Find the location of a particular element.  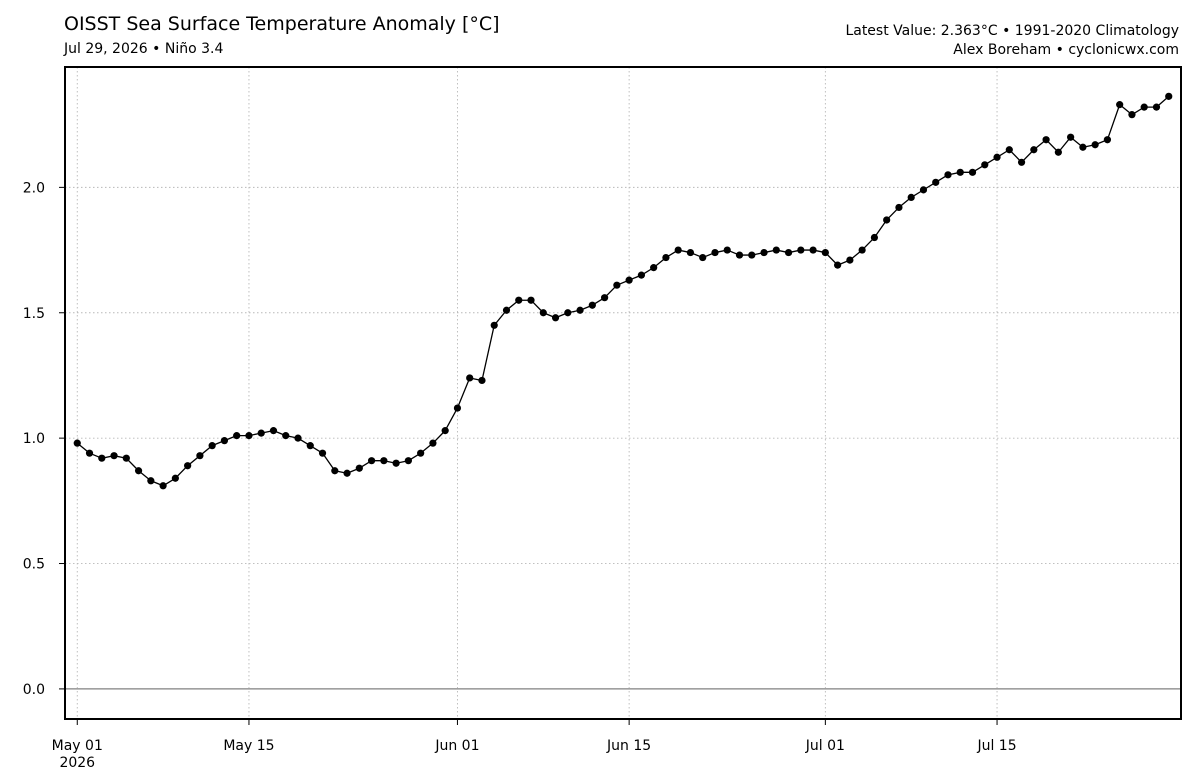

y-tick-label: 1.5 is located at coordinates (34, 314).